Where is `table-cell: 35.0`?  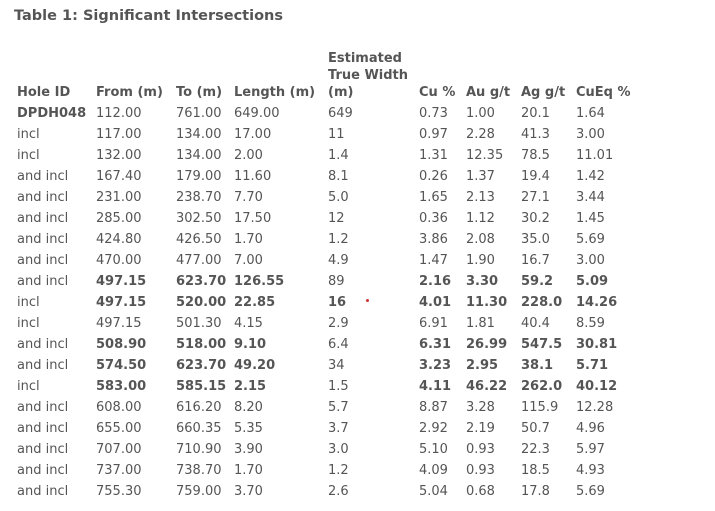
table-cell: 35.0 is located at coordinates (535, 239).